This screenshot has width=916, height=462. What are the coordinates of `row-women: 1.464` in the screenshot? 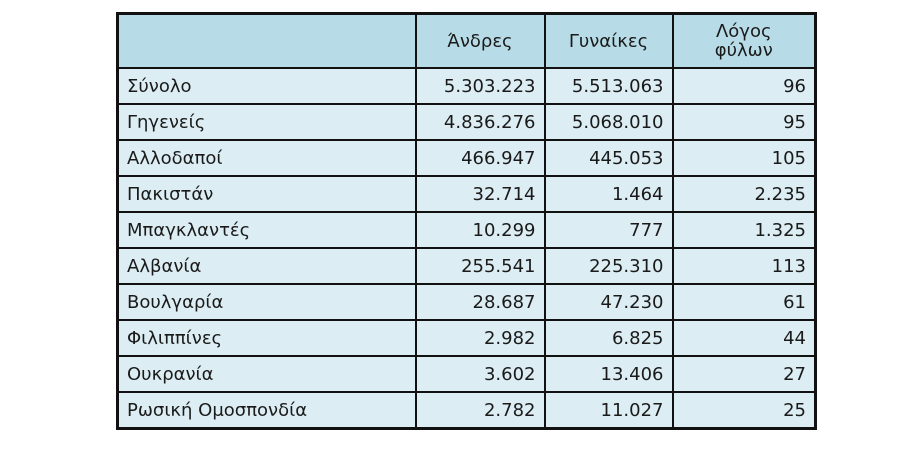 It's located at (608, 194).